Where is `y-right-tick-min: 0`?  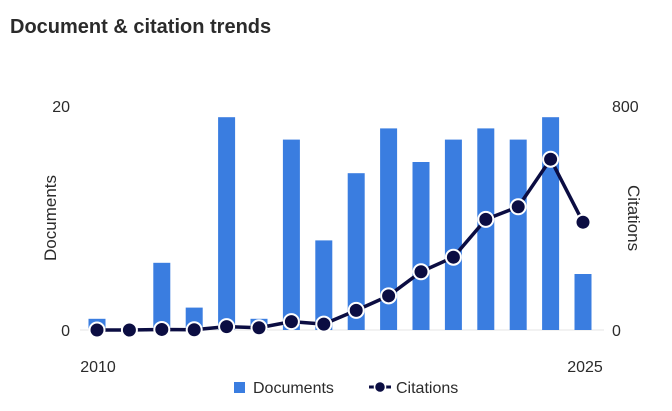 y-right-tick-min: 0 is located at coordinates (616, 331).